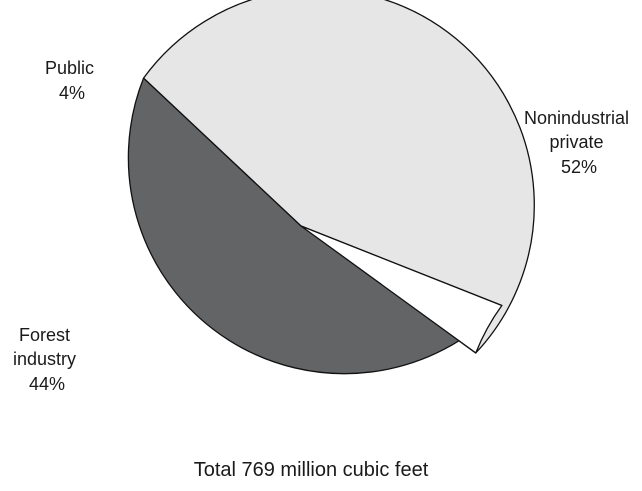  I want to click on label-public-percent: 4%, so click(72, 93).